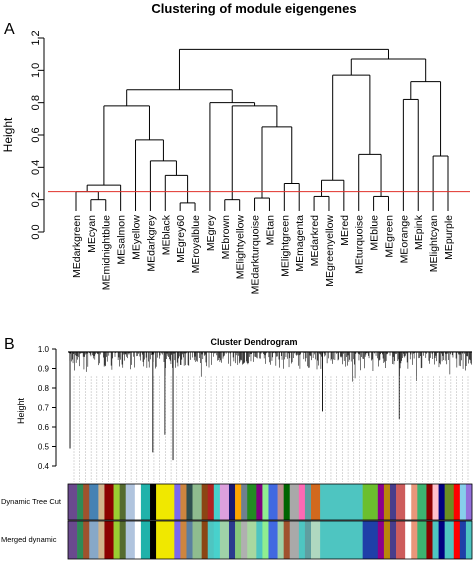  Describe the element at coordinates (375, 233) in the screenshot. I see `leaf-label-blue: MEblue` at that location.